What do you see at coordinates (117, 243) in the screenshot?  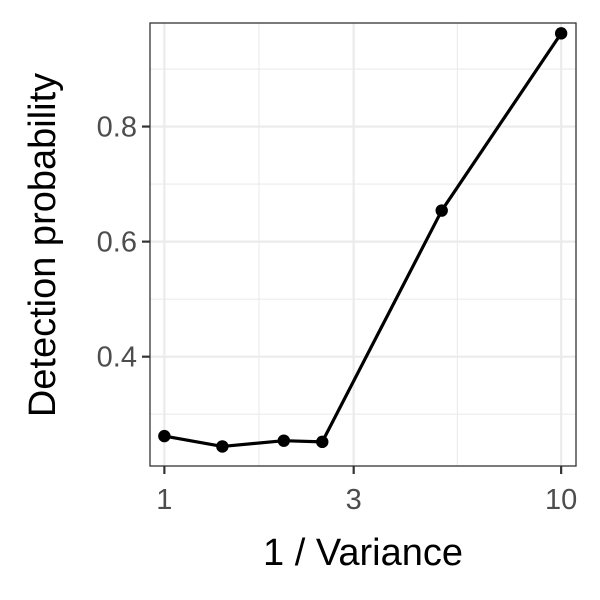 I see `y-tick-label: 0.6` at bounding box center [117, 243].